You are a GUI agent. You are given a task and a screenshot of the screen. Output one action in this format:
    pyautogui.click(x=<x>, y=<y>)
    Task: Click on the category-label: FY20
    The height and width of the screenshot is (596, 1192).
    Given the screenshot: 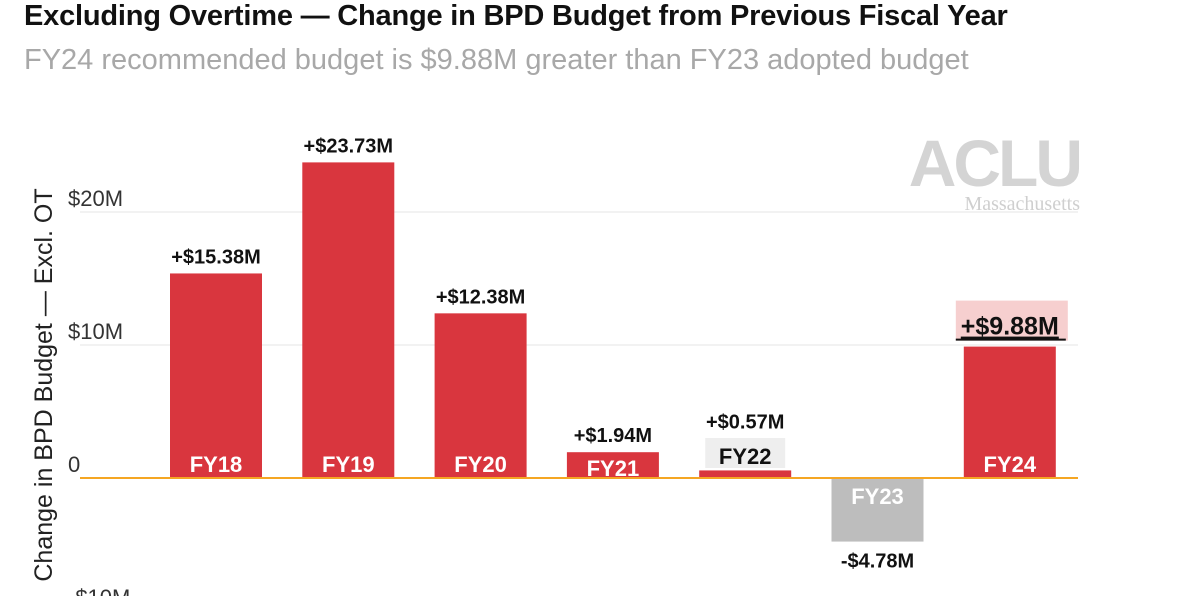 What is the action you would take?
    pyautogui.click(x=480, y=464)
    